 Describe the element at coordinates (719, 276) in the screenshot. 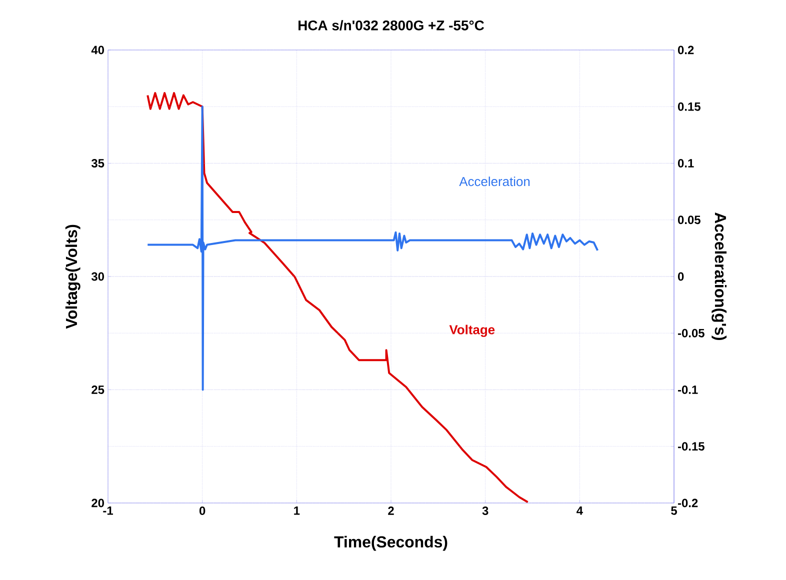

I see `y2-axis-title: Acceleration(g's)` at that location.